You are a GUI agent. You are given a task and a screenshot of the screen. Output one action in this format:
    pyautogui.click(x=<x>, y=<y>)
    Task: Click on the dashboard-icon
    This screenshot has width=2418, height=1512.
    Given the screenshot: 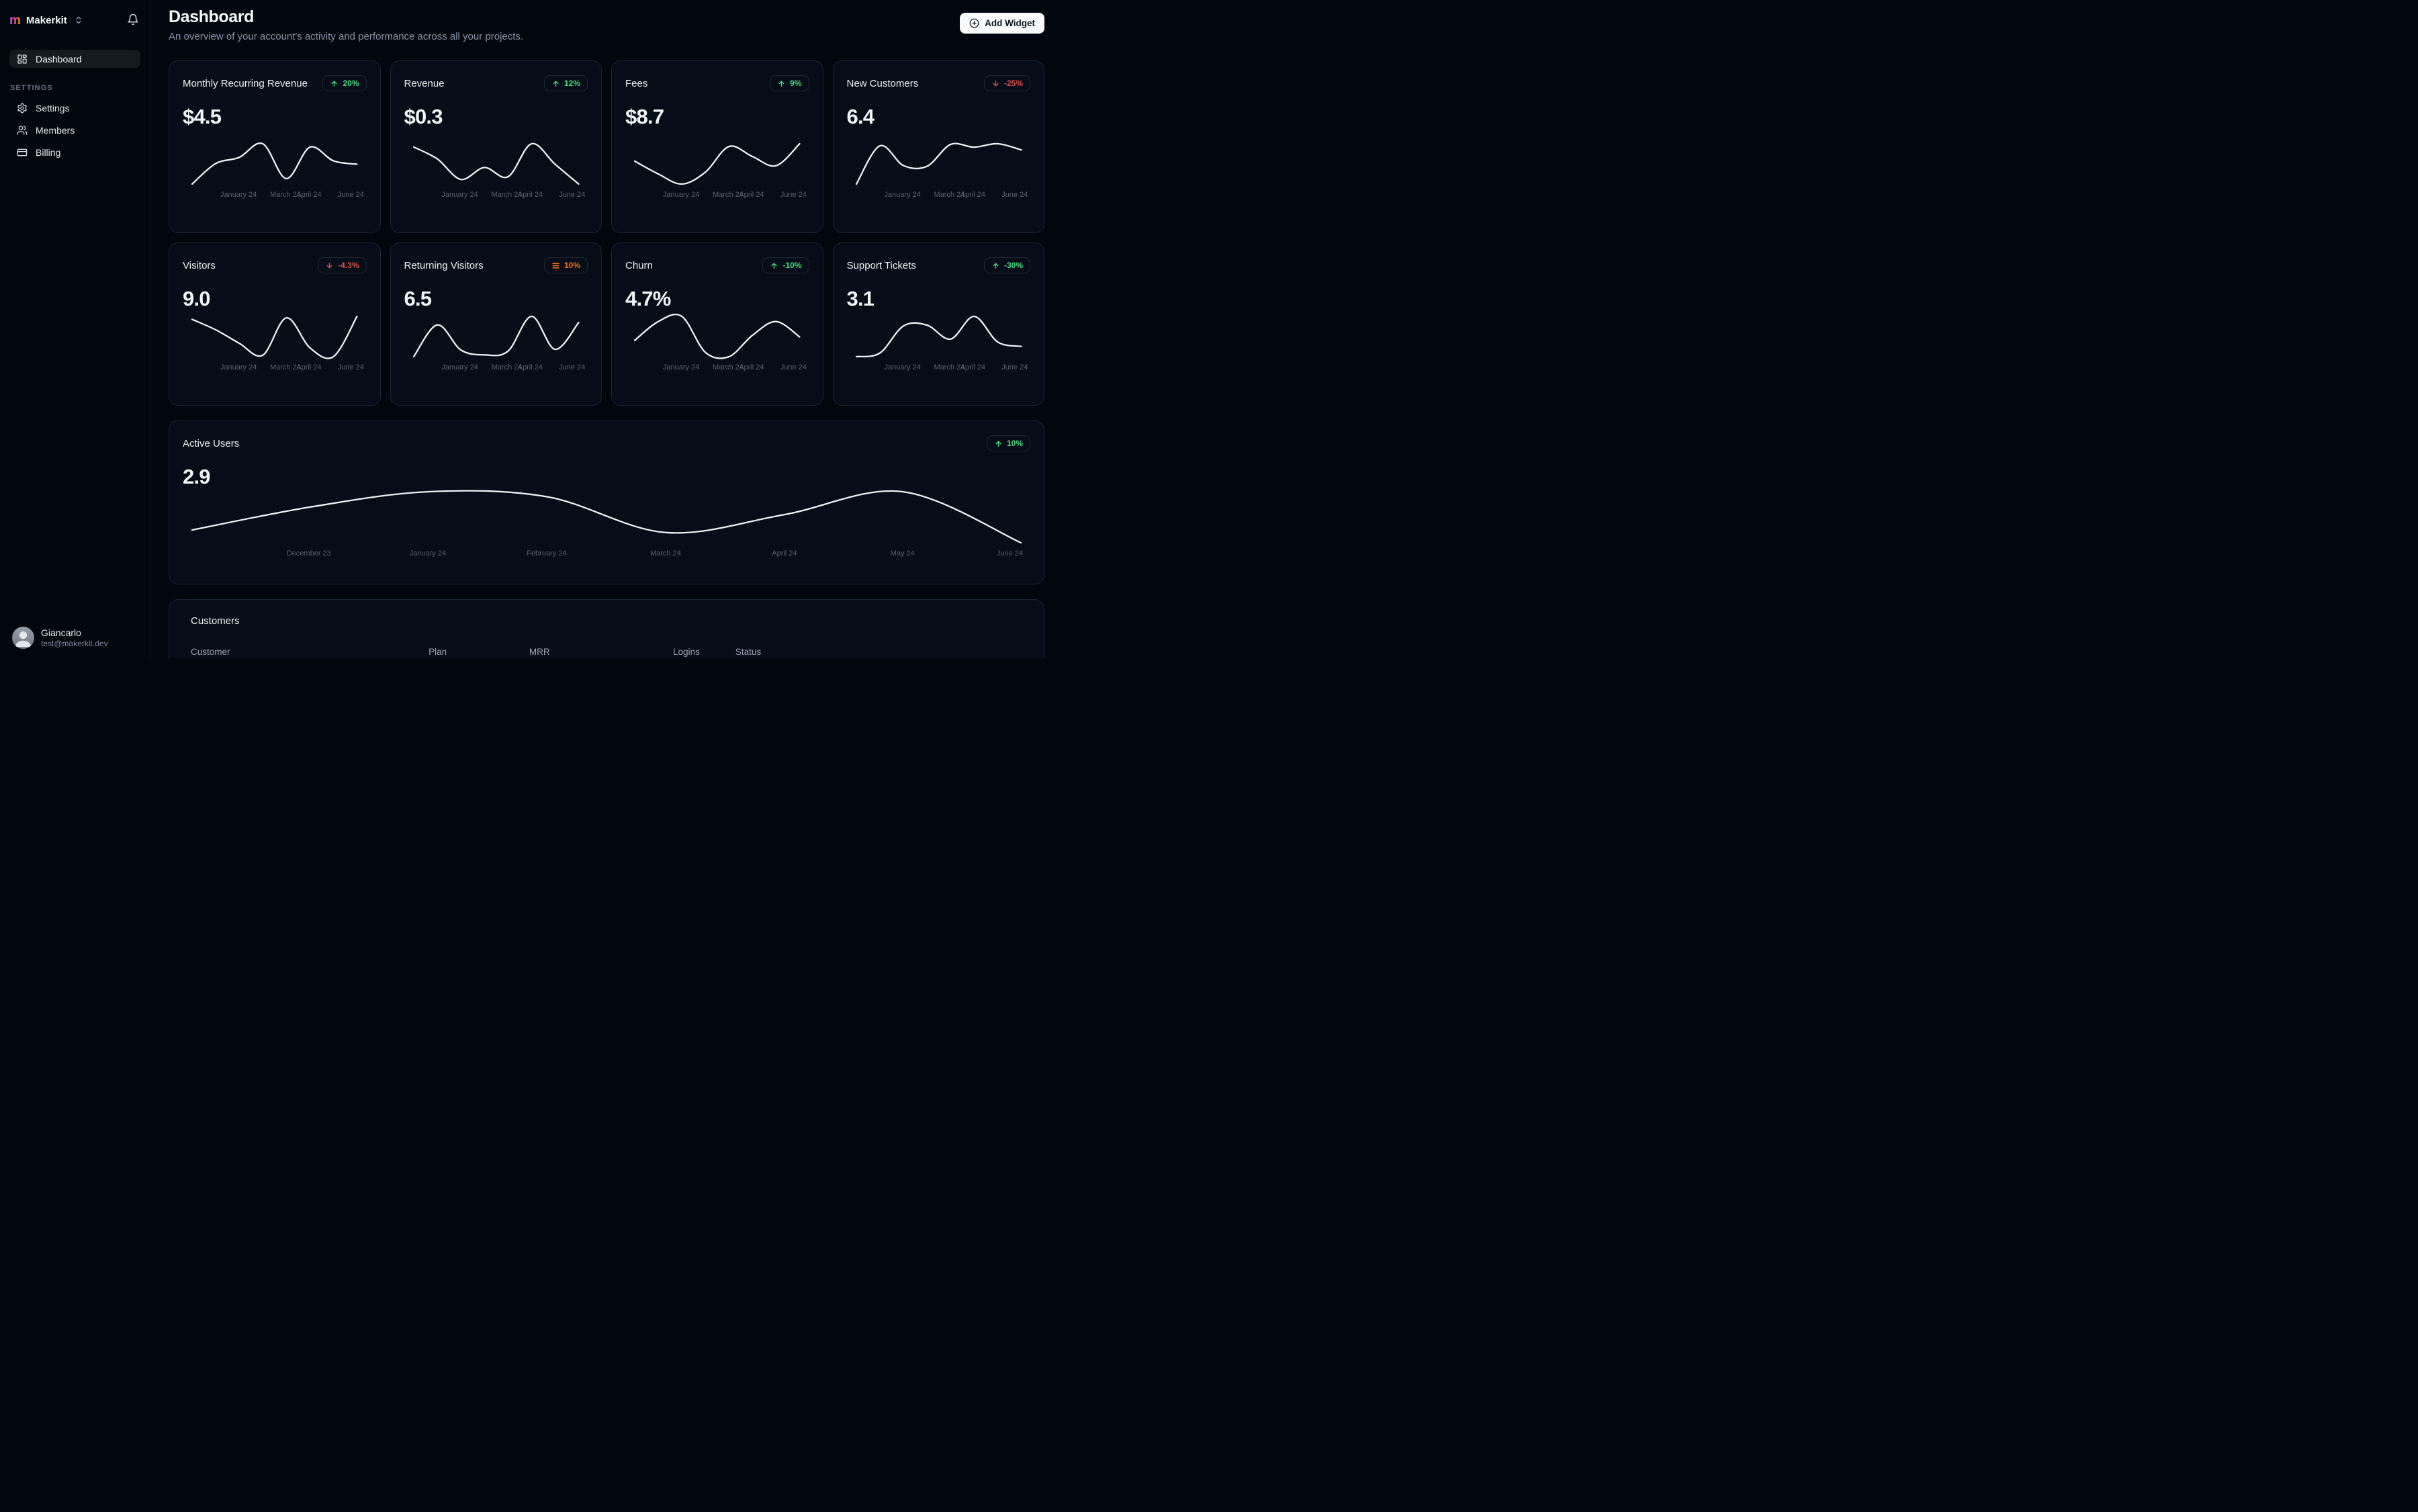 What is the action you would take?
    pyautogui.click(x=22, y=59)
    